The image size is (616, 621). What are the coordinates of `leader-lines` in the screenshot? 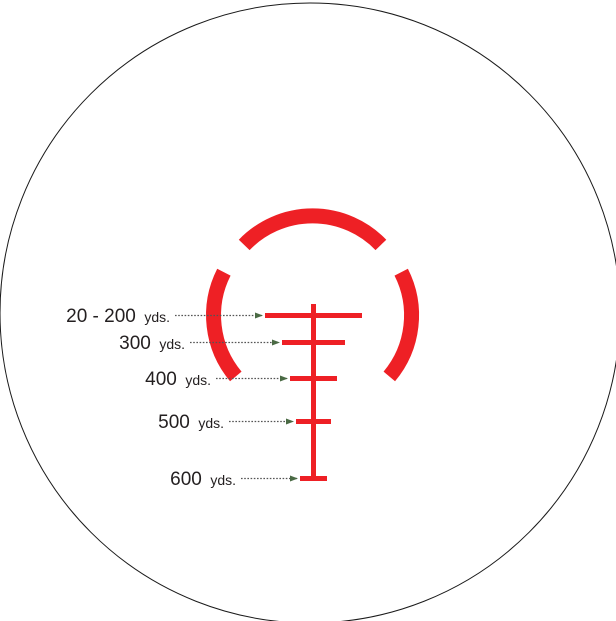 It's located at (236, 397).